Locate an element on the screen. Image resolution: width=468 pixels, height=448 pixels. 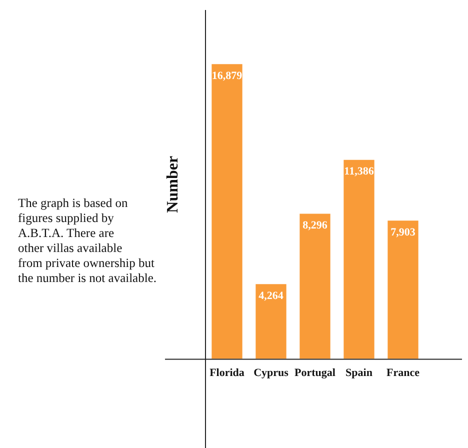
data-label: 16,879 is located at coordinates (227, 76).